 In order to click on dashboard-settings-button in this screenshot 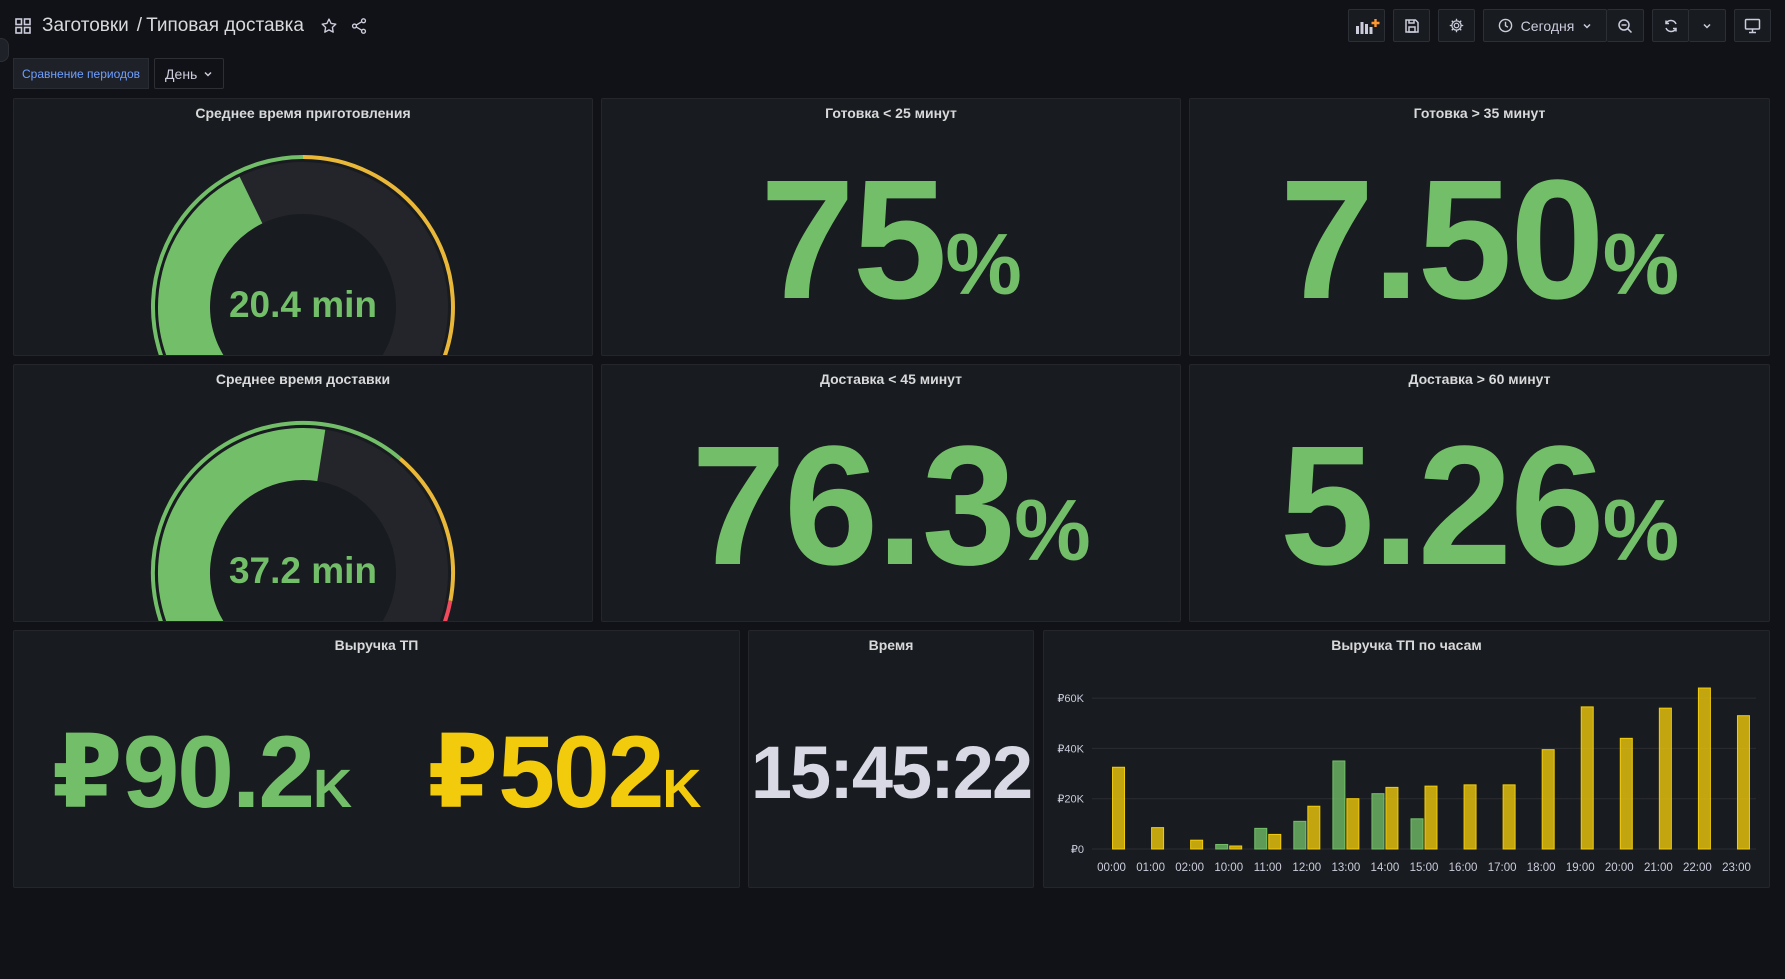, I will do `click(1456, 25)`.